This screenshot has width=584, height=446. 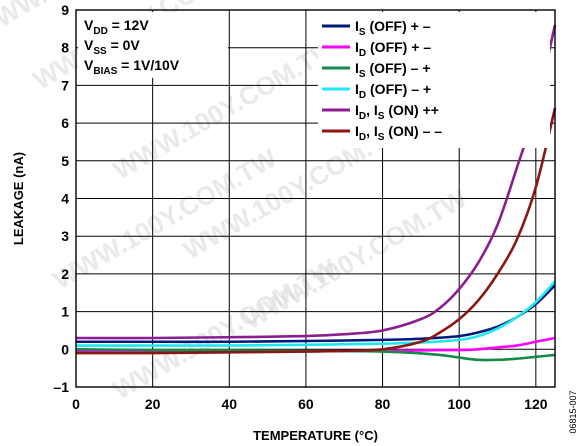 I want to click on conditions-box, so click(x=153, y=45).